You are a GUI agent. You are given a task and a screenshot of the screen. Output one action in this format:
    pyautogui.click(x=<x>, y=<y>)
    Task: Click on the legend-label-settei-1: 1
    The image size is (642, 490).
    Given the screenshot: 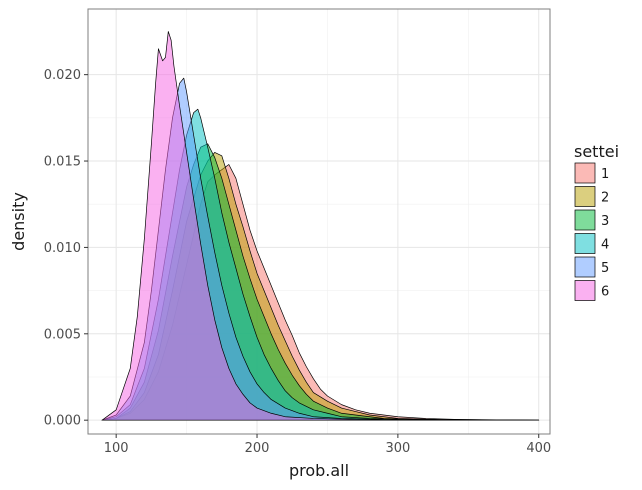 What is the action you would take?
    pyautogui.click(x=605, y=174)
    